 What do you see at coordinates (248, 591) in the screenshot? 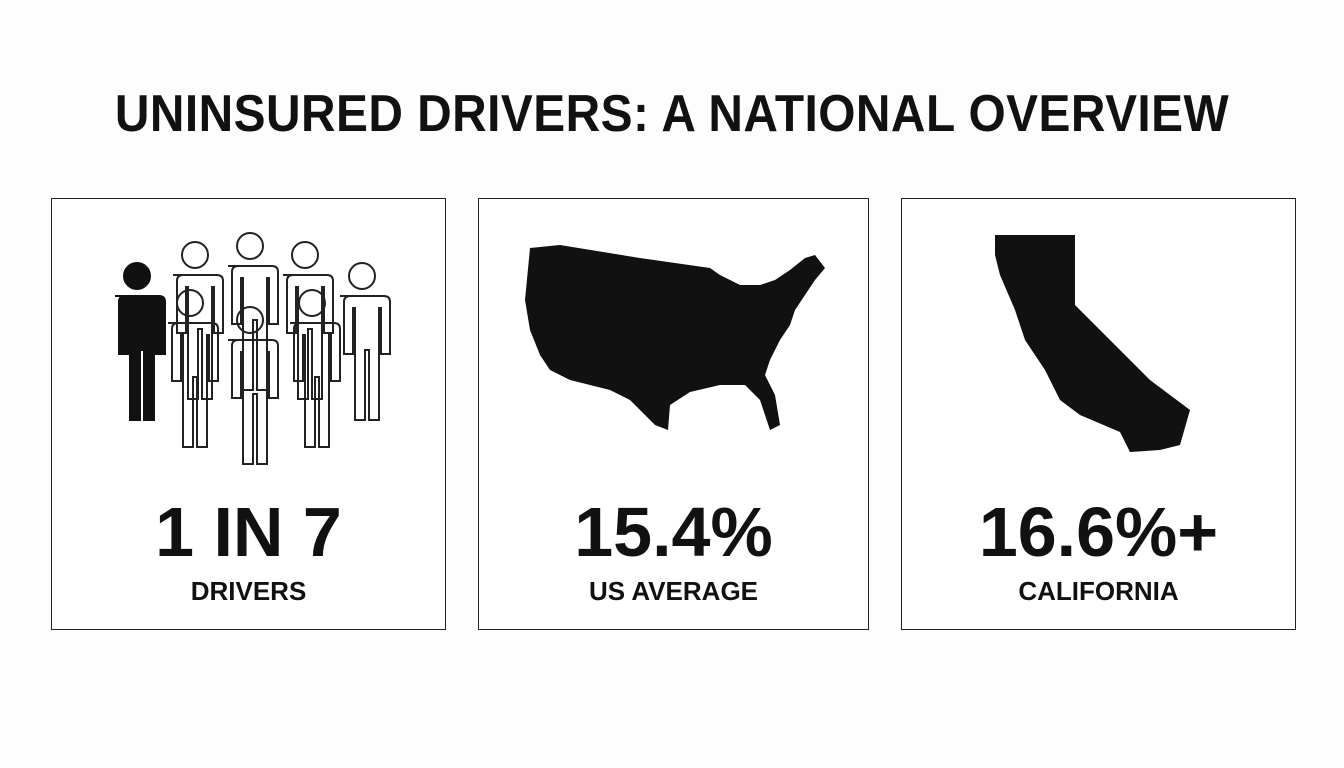
I see `stat-label: DRIVERS` at bounding box center [248, 591].